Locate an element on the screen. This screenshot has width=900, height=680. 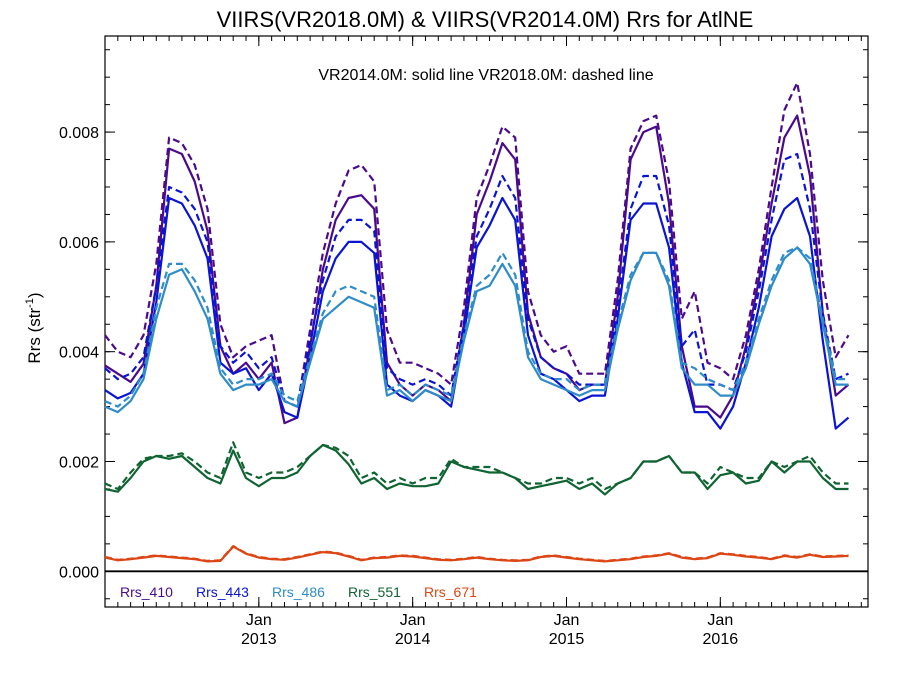
y-axis-label-close: ) is located at coordinates (34, 295).